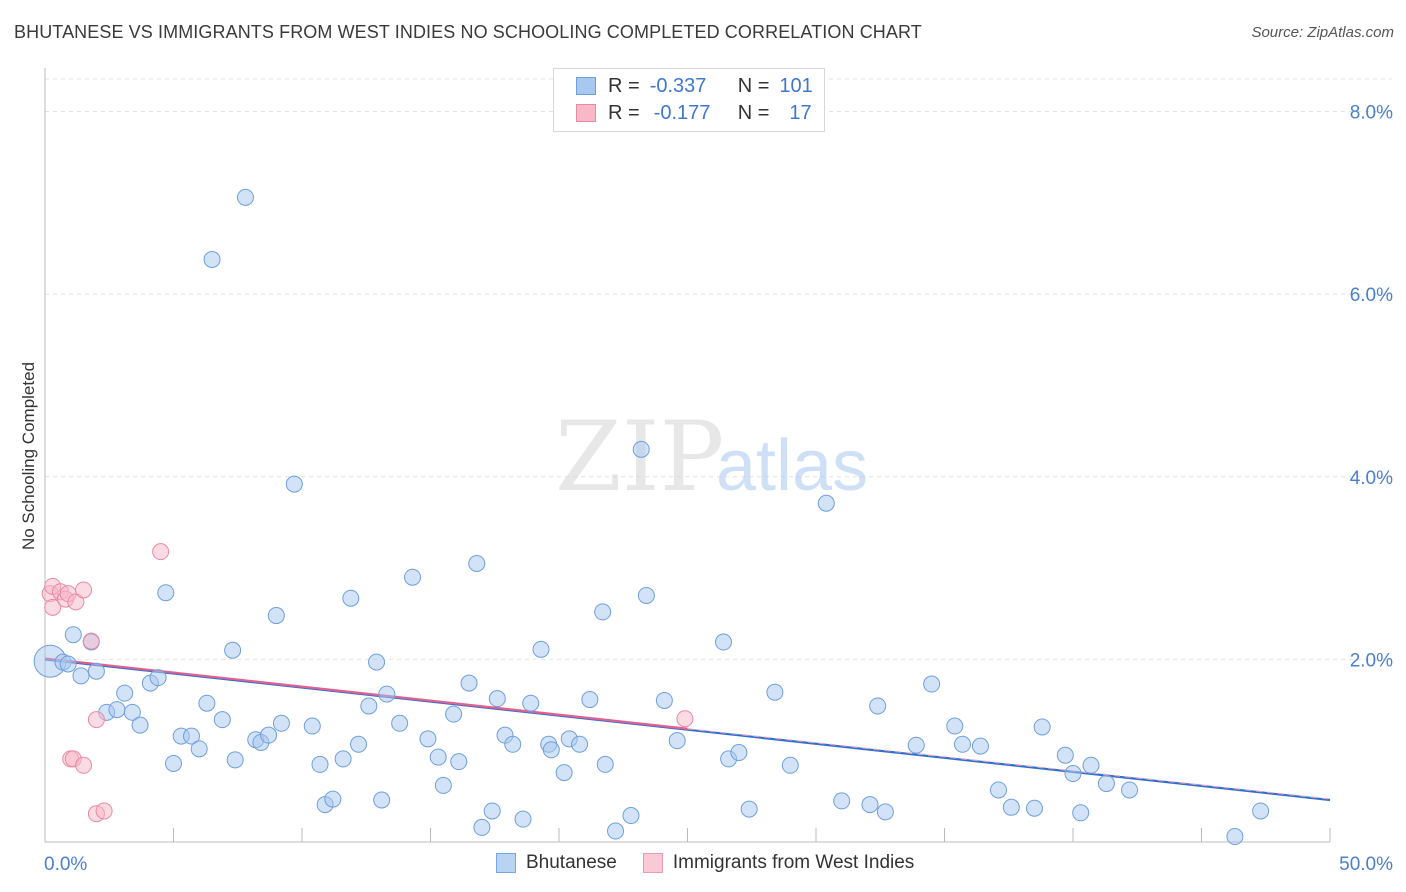 This screenshot has width=1406, height=892. I want to click on r-value: -0.337, so click(678, 85).